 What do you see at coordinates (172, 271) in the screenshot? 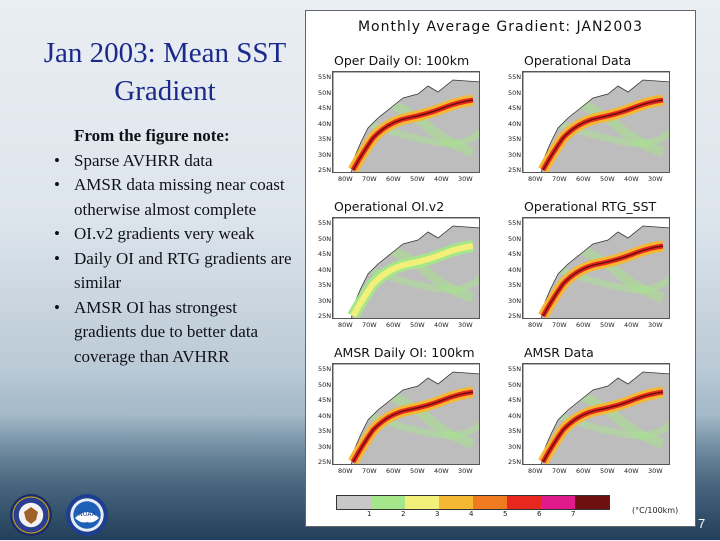
I see `bullet-item: Daily OI and RTG gradients are similar` at bounding box center [172, 271].